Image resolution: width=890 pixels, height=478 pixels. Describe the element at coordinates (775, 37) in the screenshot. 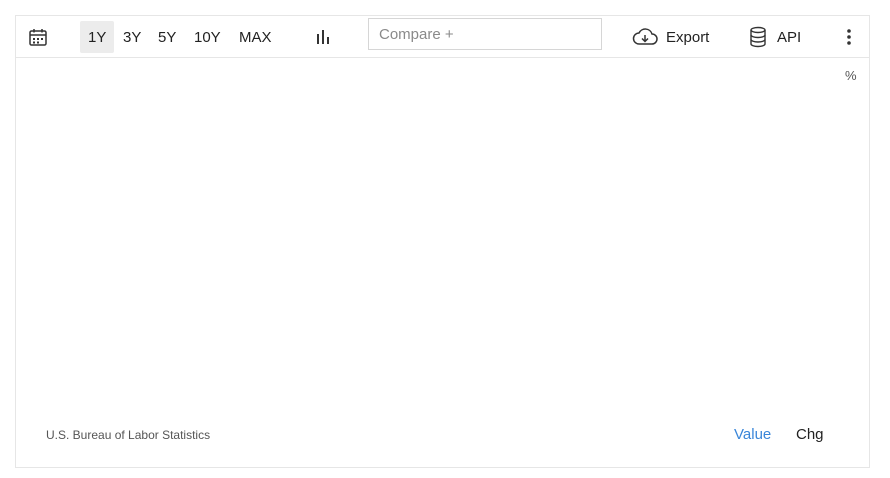

I see `api-button: API` at that location.